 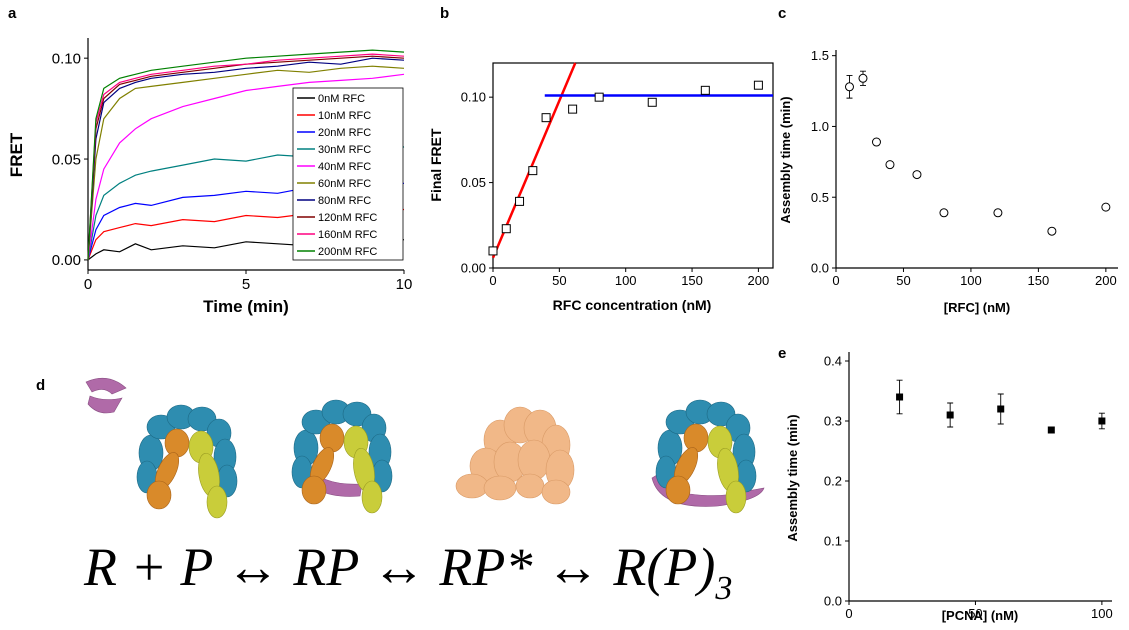 I want to click on x-axis-label: RFC concentration (nM), so click(x=632, y=305).